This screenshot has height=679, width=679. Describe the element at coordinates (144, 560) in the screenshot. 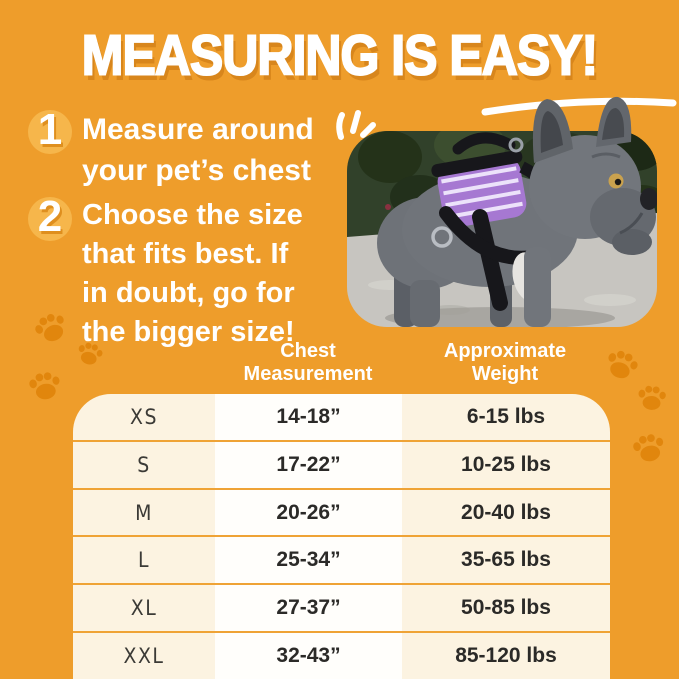

I see `size-cell: L` at that location.